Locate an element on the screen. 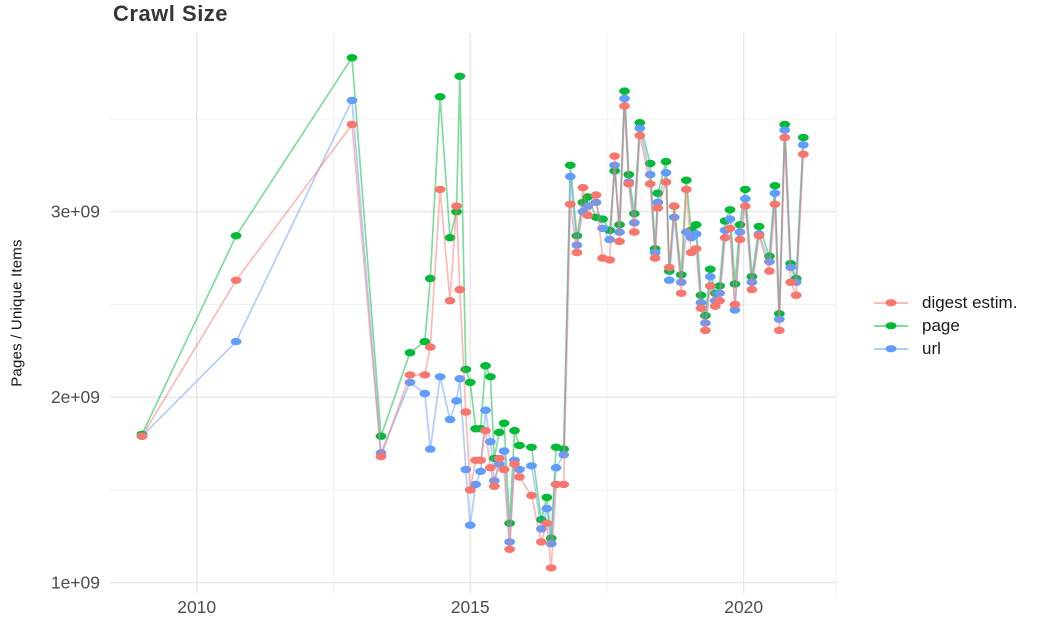  x-tick-label: 2015 is located at coordinates (470, 607).